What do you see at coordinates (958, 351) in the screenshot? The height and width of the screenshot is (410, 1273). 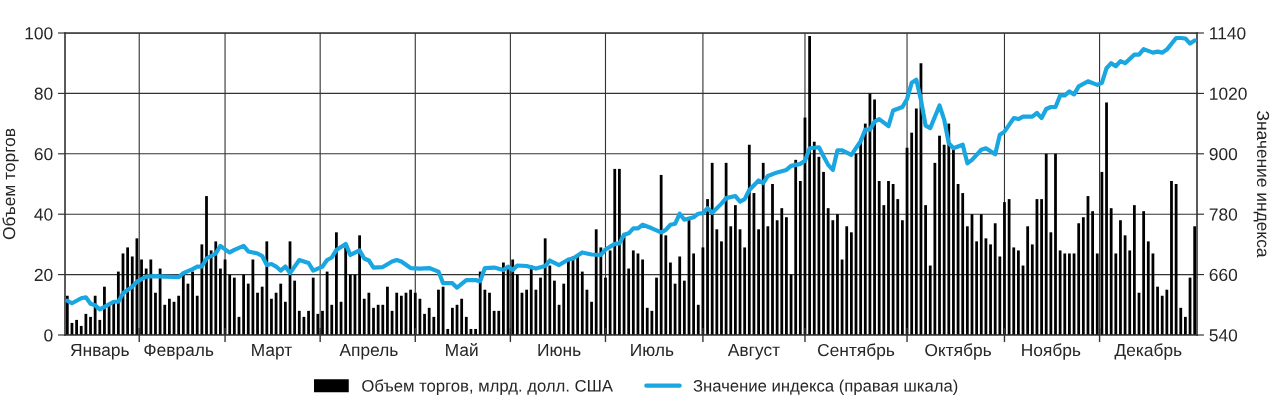 I see `x-tick-label: Октябрь` at bounding box center [958, 351].